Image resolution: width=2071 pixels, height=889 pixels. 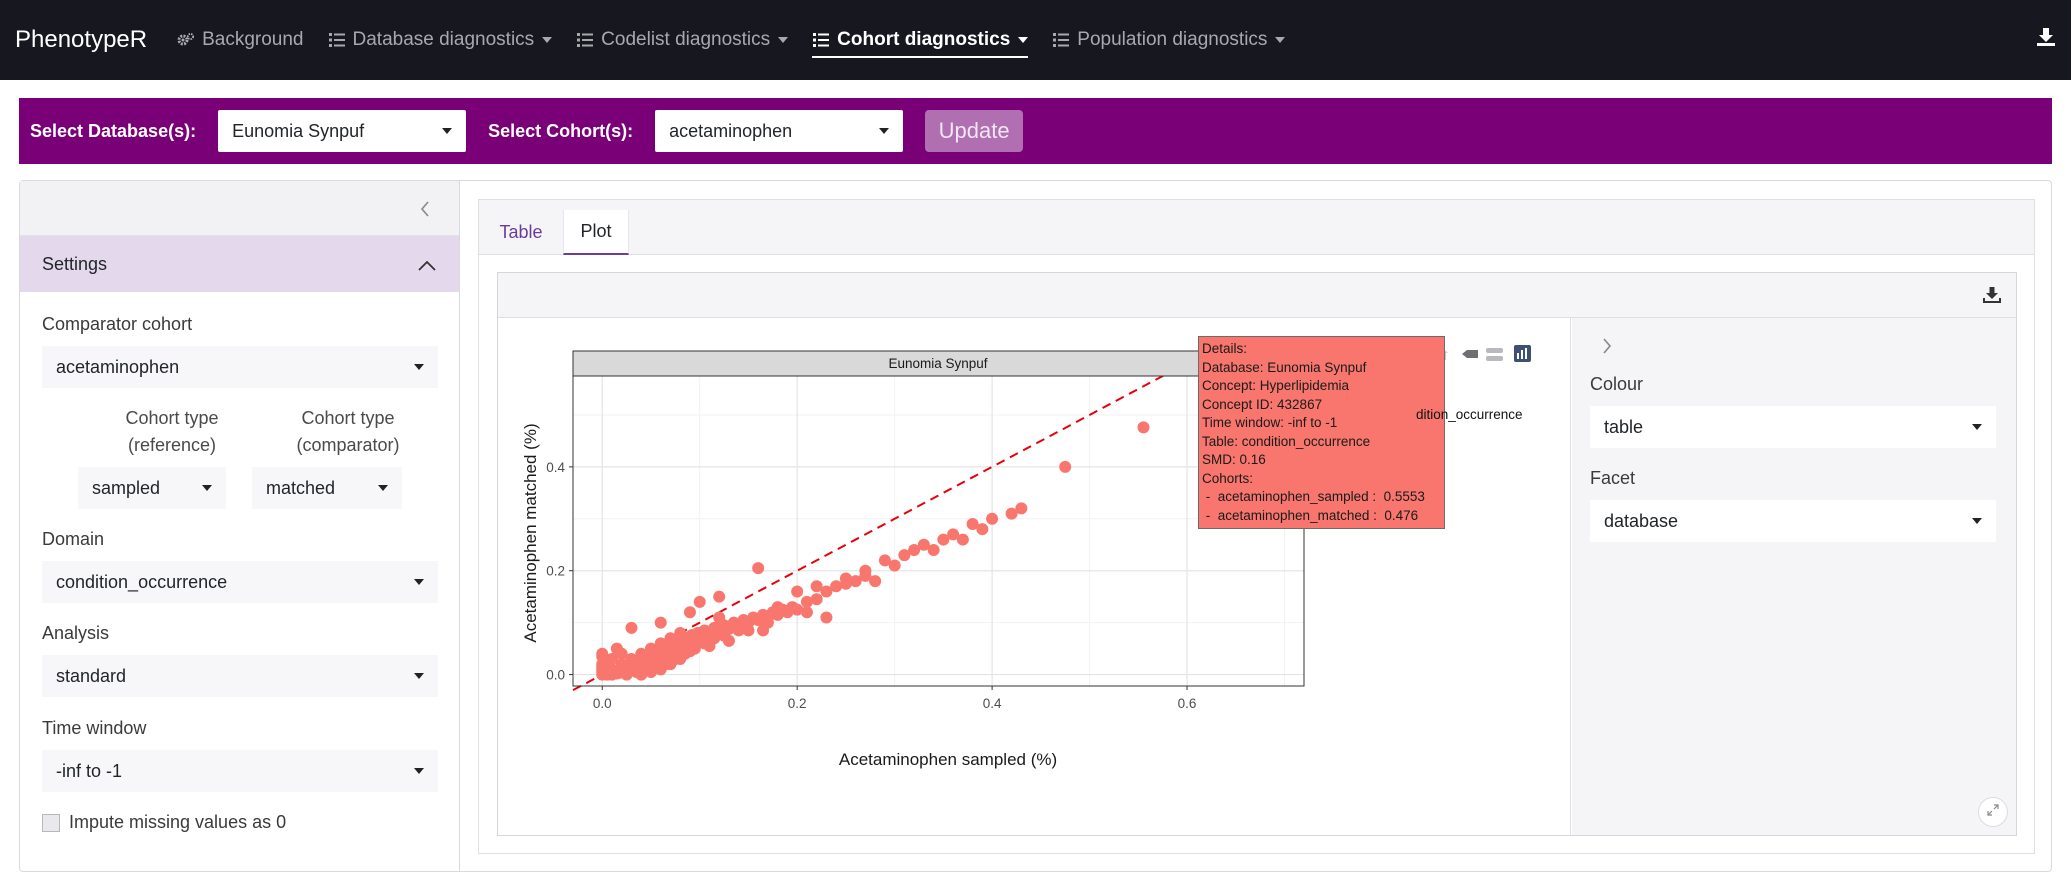 I want to click on impute-missing-label: Impute missing values as 0, so click(x=178, y=822).